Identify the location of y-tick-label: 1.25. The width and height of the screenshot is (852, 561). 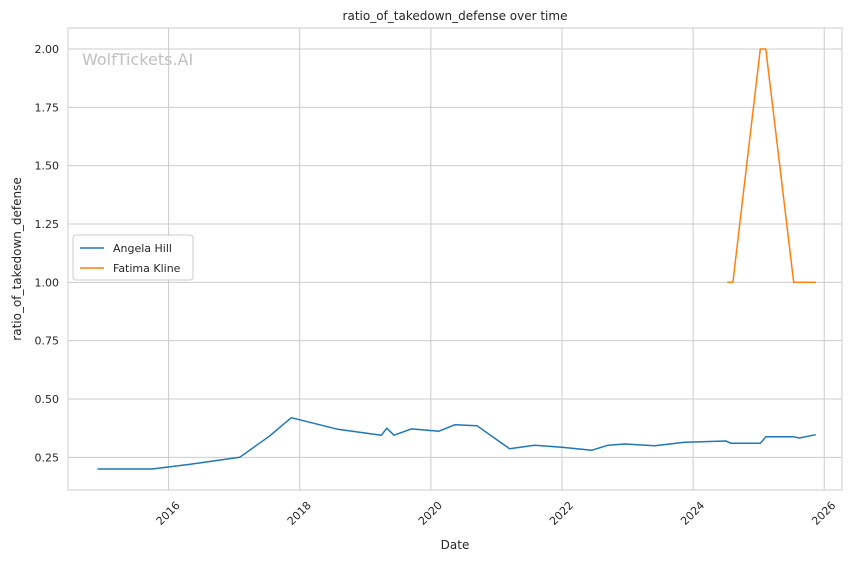
(47, 224).